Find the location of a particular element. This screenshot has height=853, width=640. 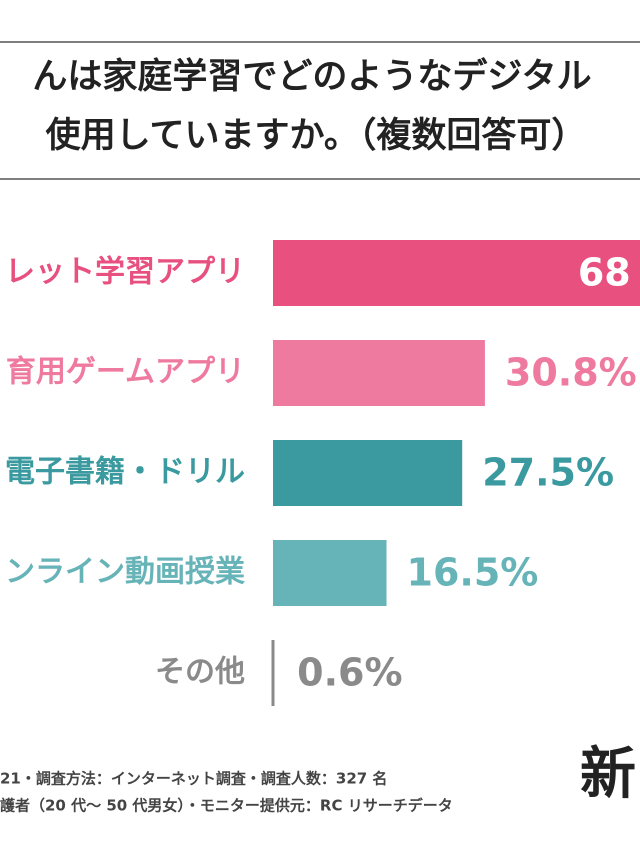

title-line: んは家庭学習でどのようなデジタル is located at coordinates (311, 76).